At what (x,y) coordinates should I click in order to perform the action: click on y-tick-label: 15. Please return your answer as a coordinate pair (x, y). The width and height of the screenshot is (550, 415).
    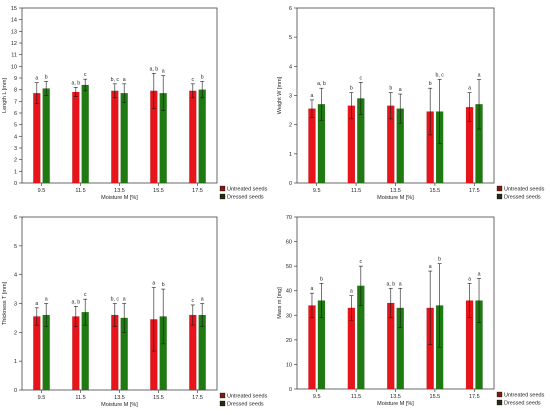
    Looking at the image, I should click on (14, 9).